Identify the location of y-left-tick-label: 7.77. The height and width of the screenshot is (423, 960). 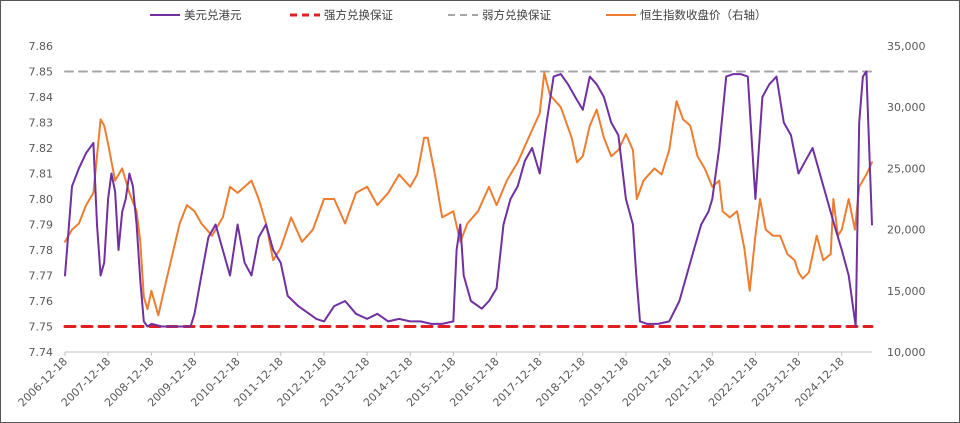
(41, 276).